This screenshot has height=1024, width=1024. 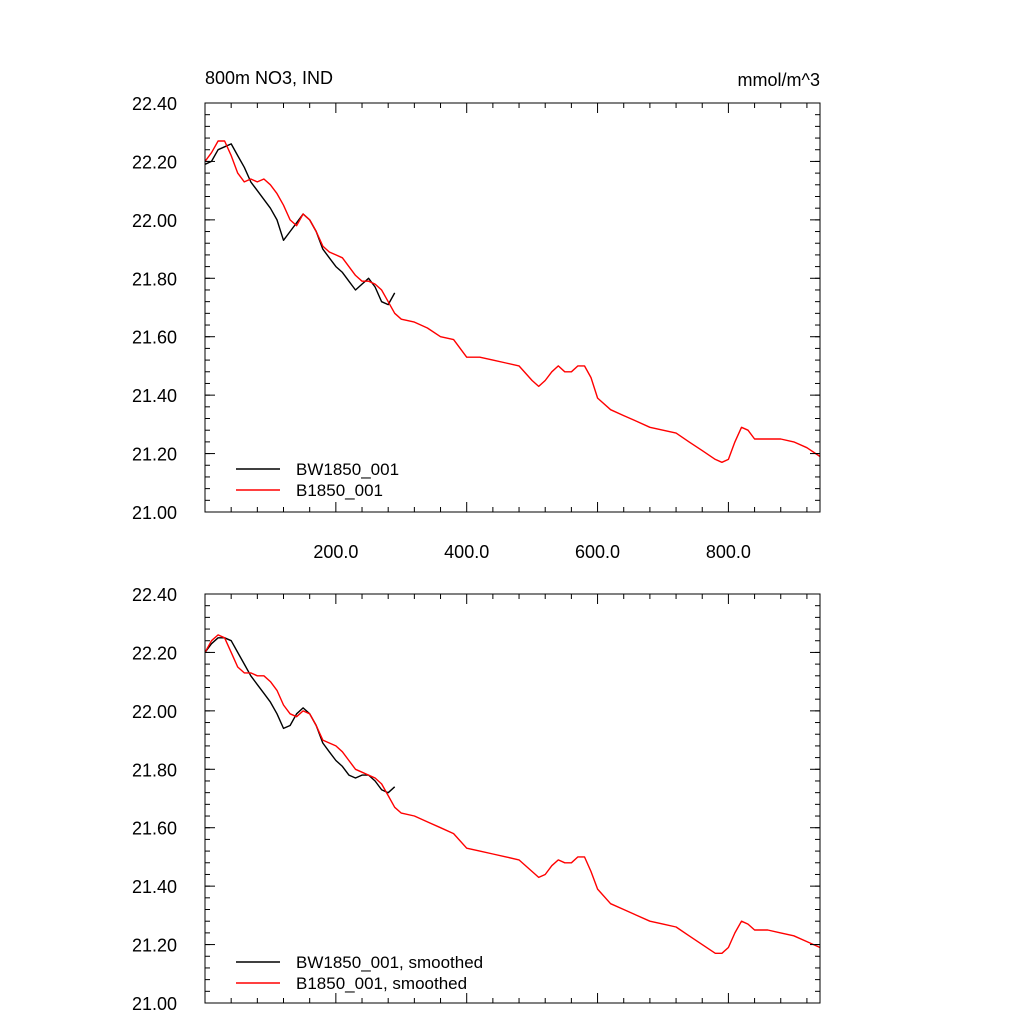 I want to click on legend-label: BW1850_001, smoothed, so click(x=389, y=962).